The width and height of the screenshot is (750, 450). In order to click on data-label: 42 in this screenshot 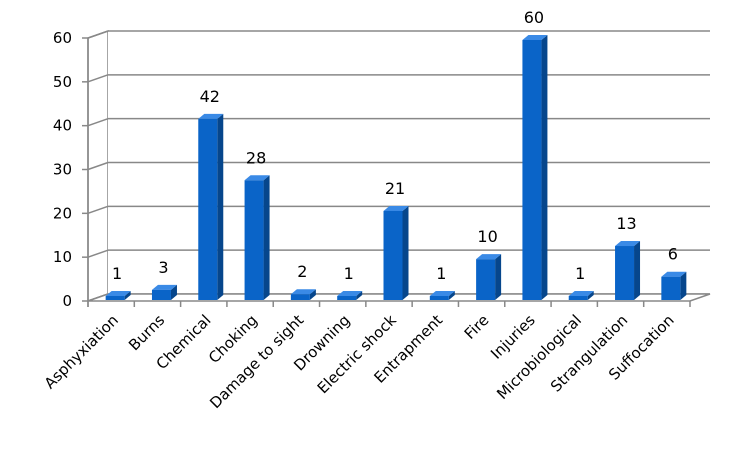, I will do `click(210, 96)`.